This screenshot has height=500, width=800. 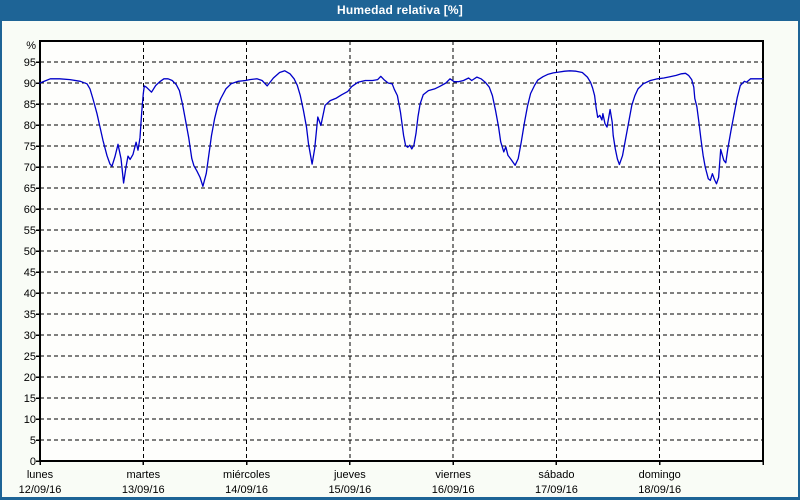 What do you see at coordinates (30, 399) in the screenshot?
I see `y-tick-label: 15` at bounding box center [30, 399].